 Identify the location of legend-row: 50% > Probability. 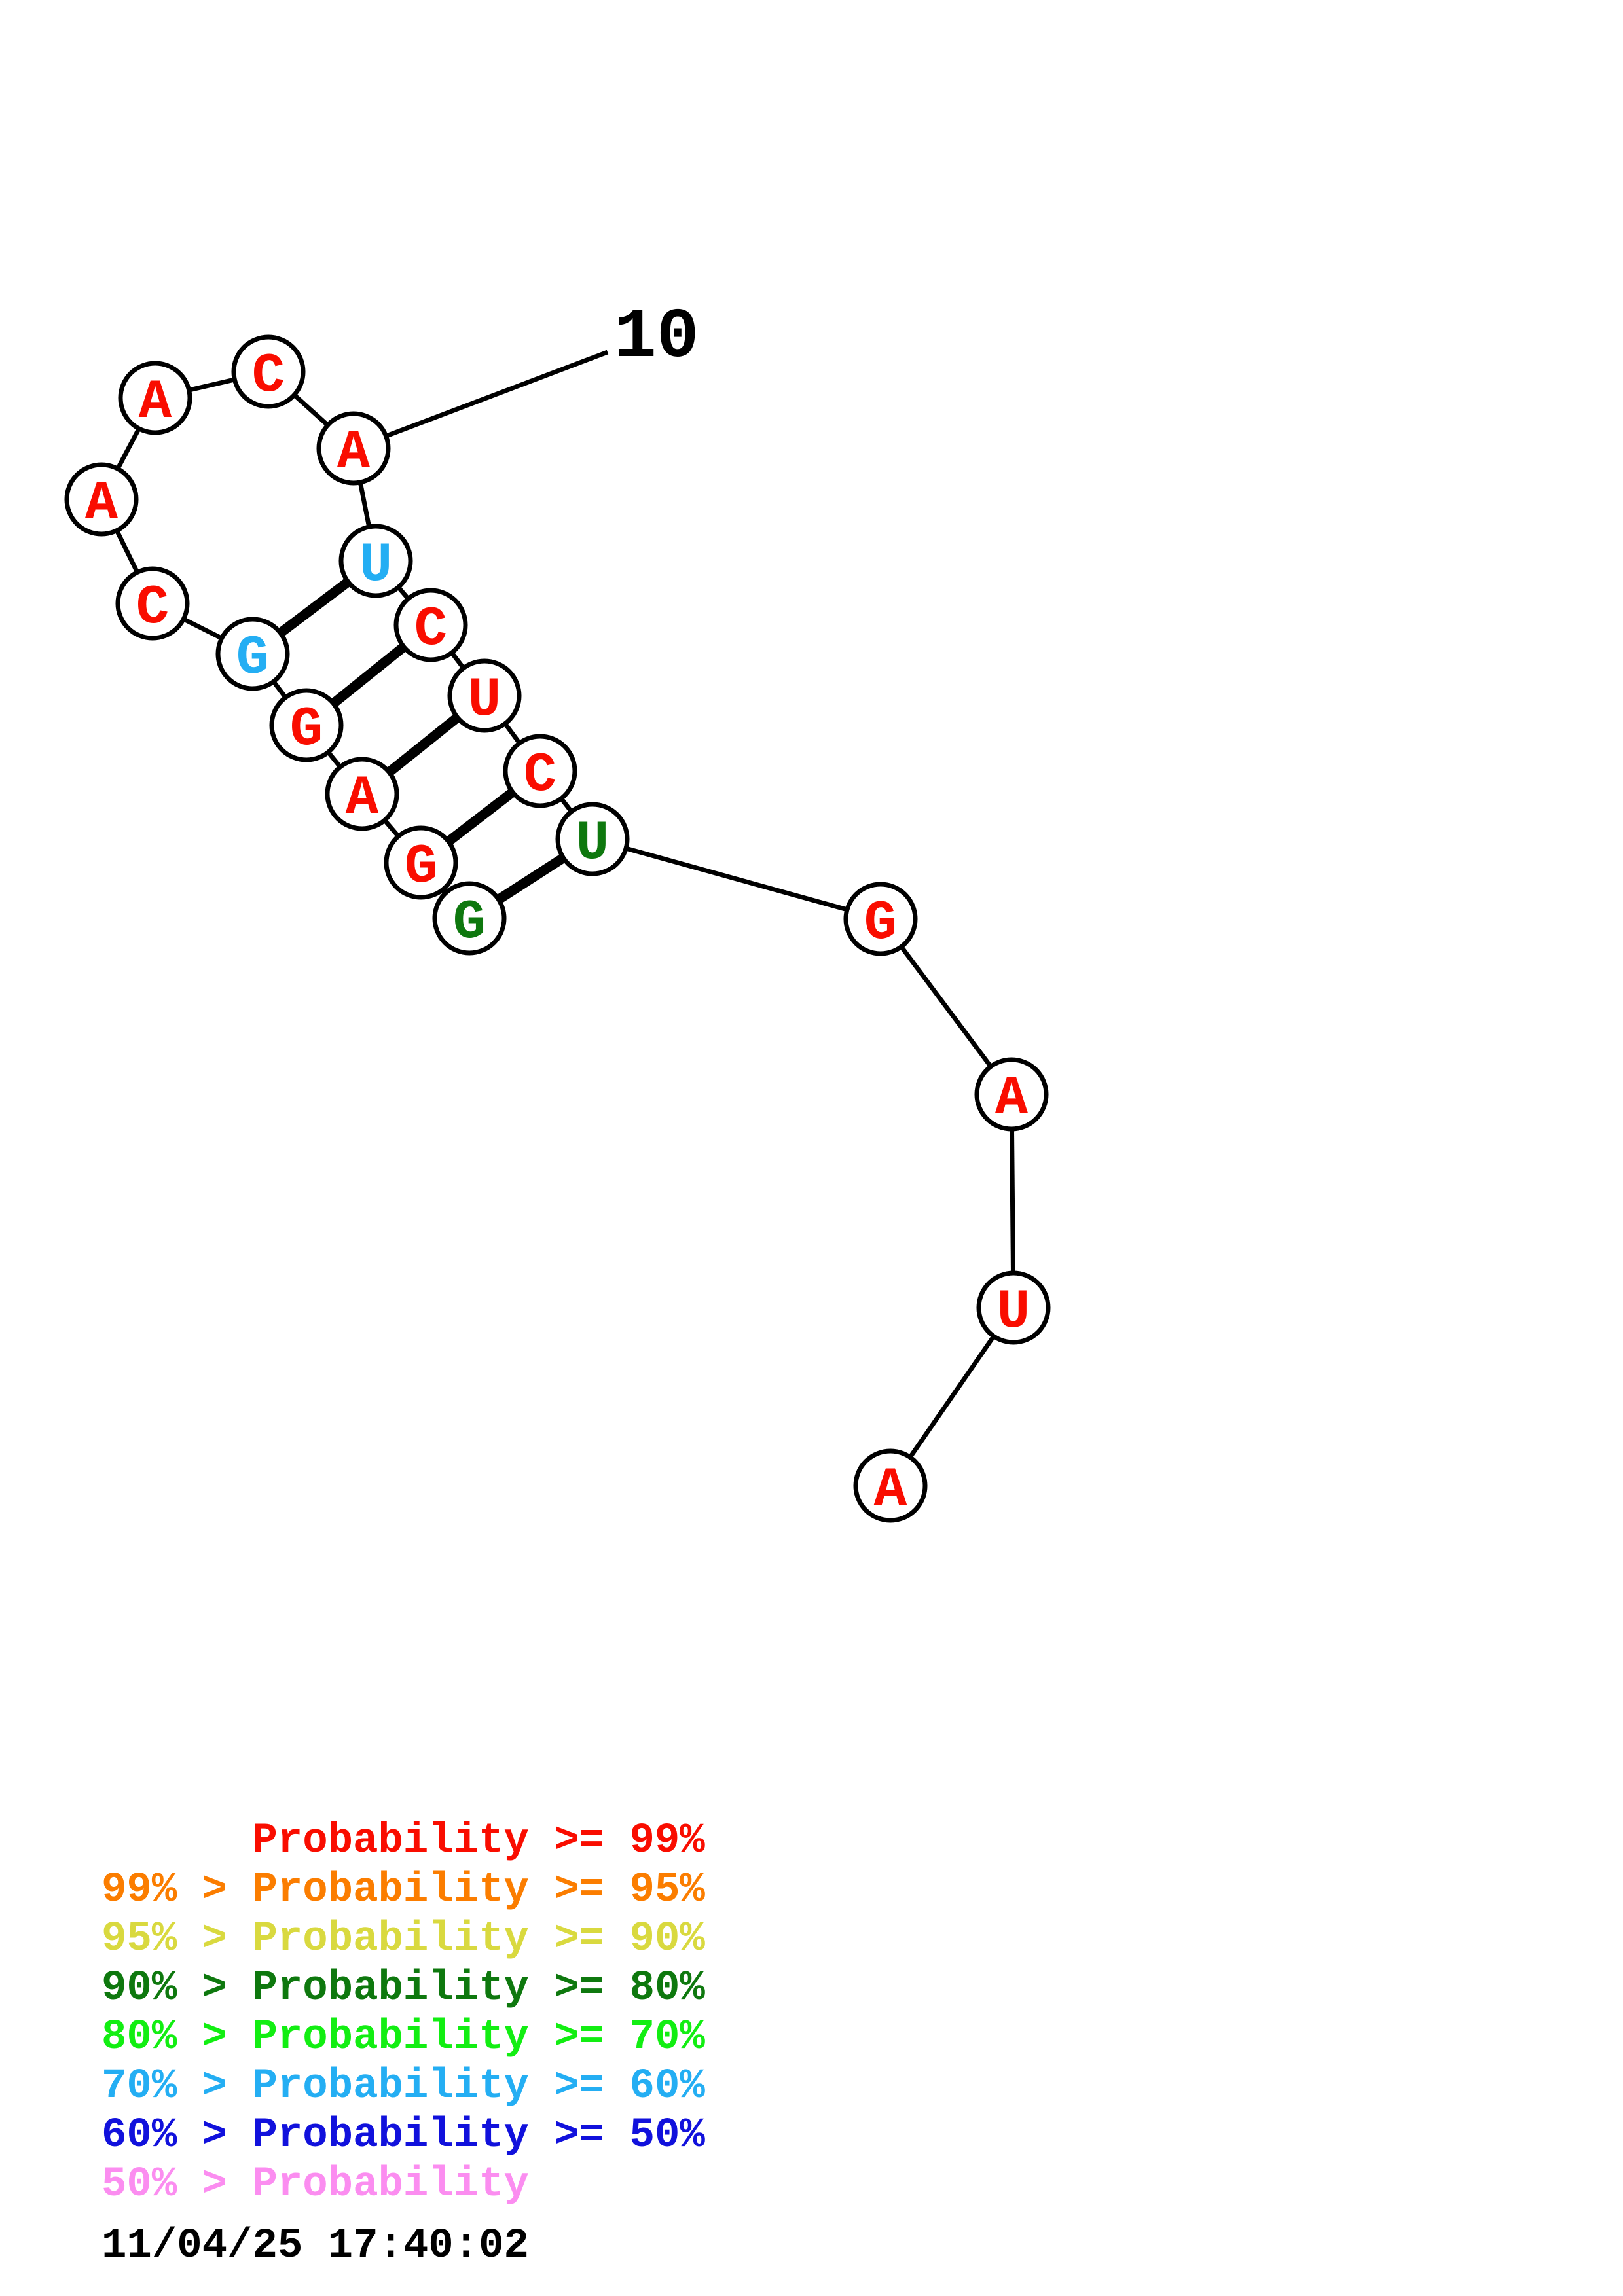
(315, 2184).